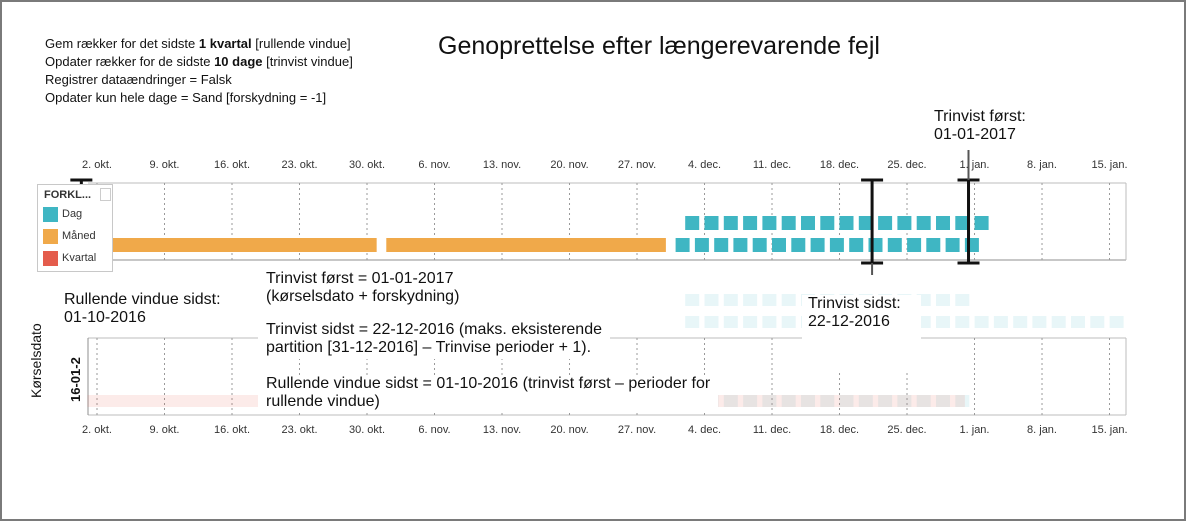 This screenshot has width=1186, height=521. Describe the element at coordinates (1042, 430) in the screenshot. I see `x-tick-label-bottom: 8. jan.` at that location.